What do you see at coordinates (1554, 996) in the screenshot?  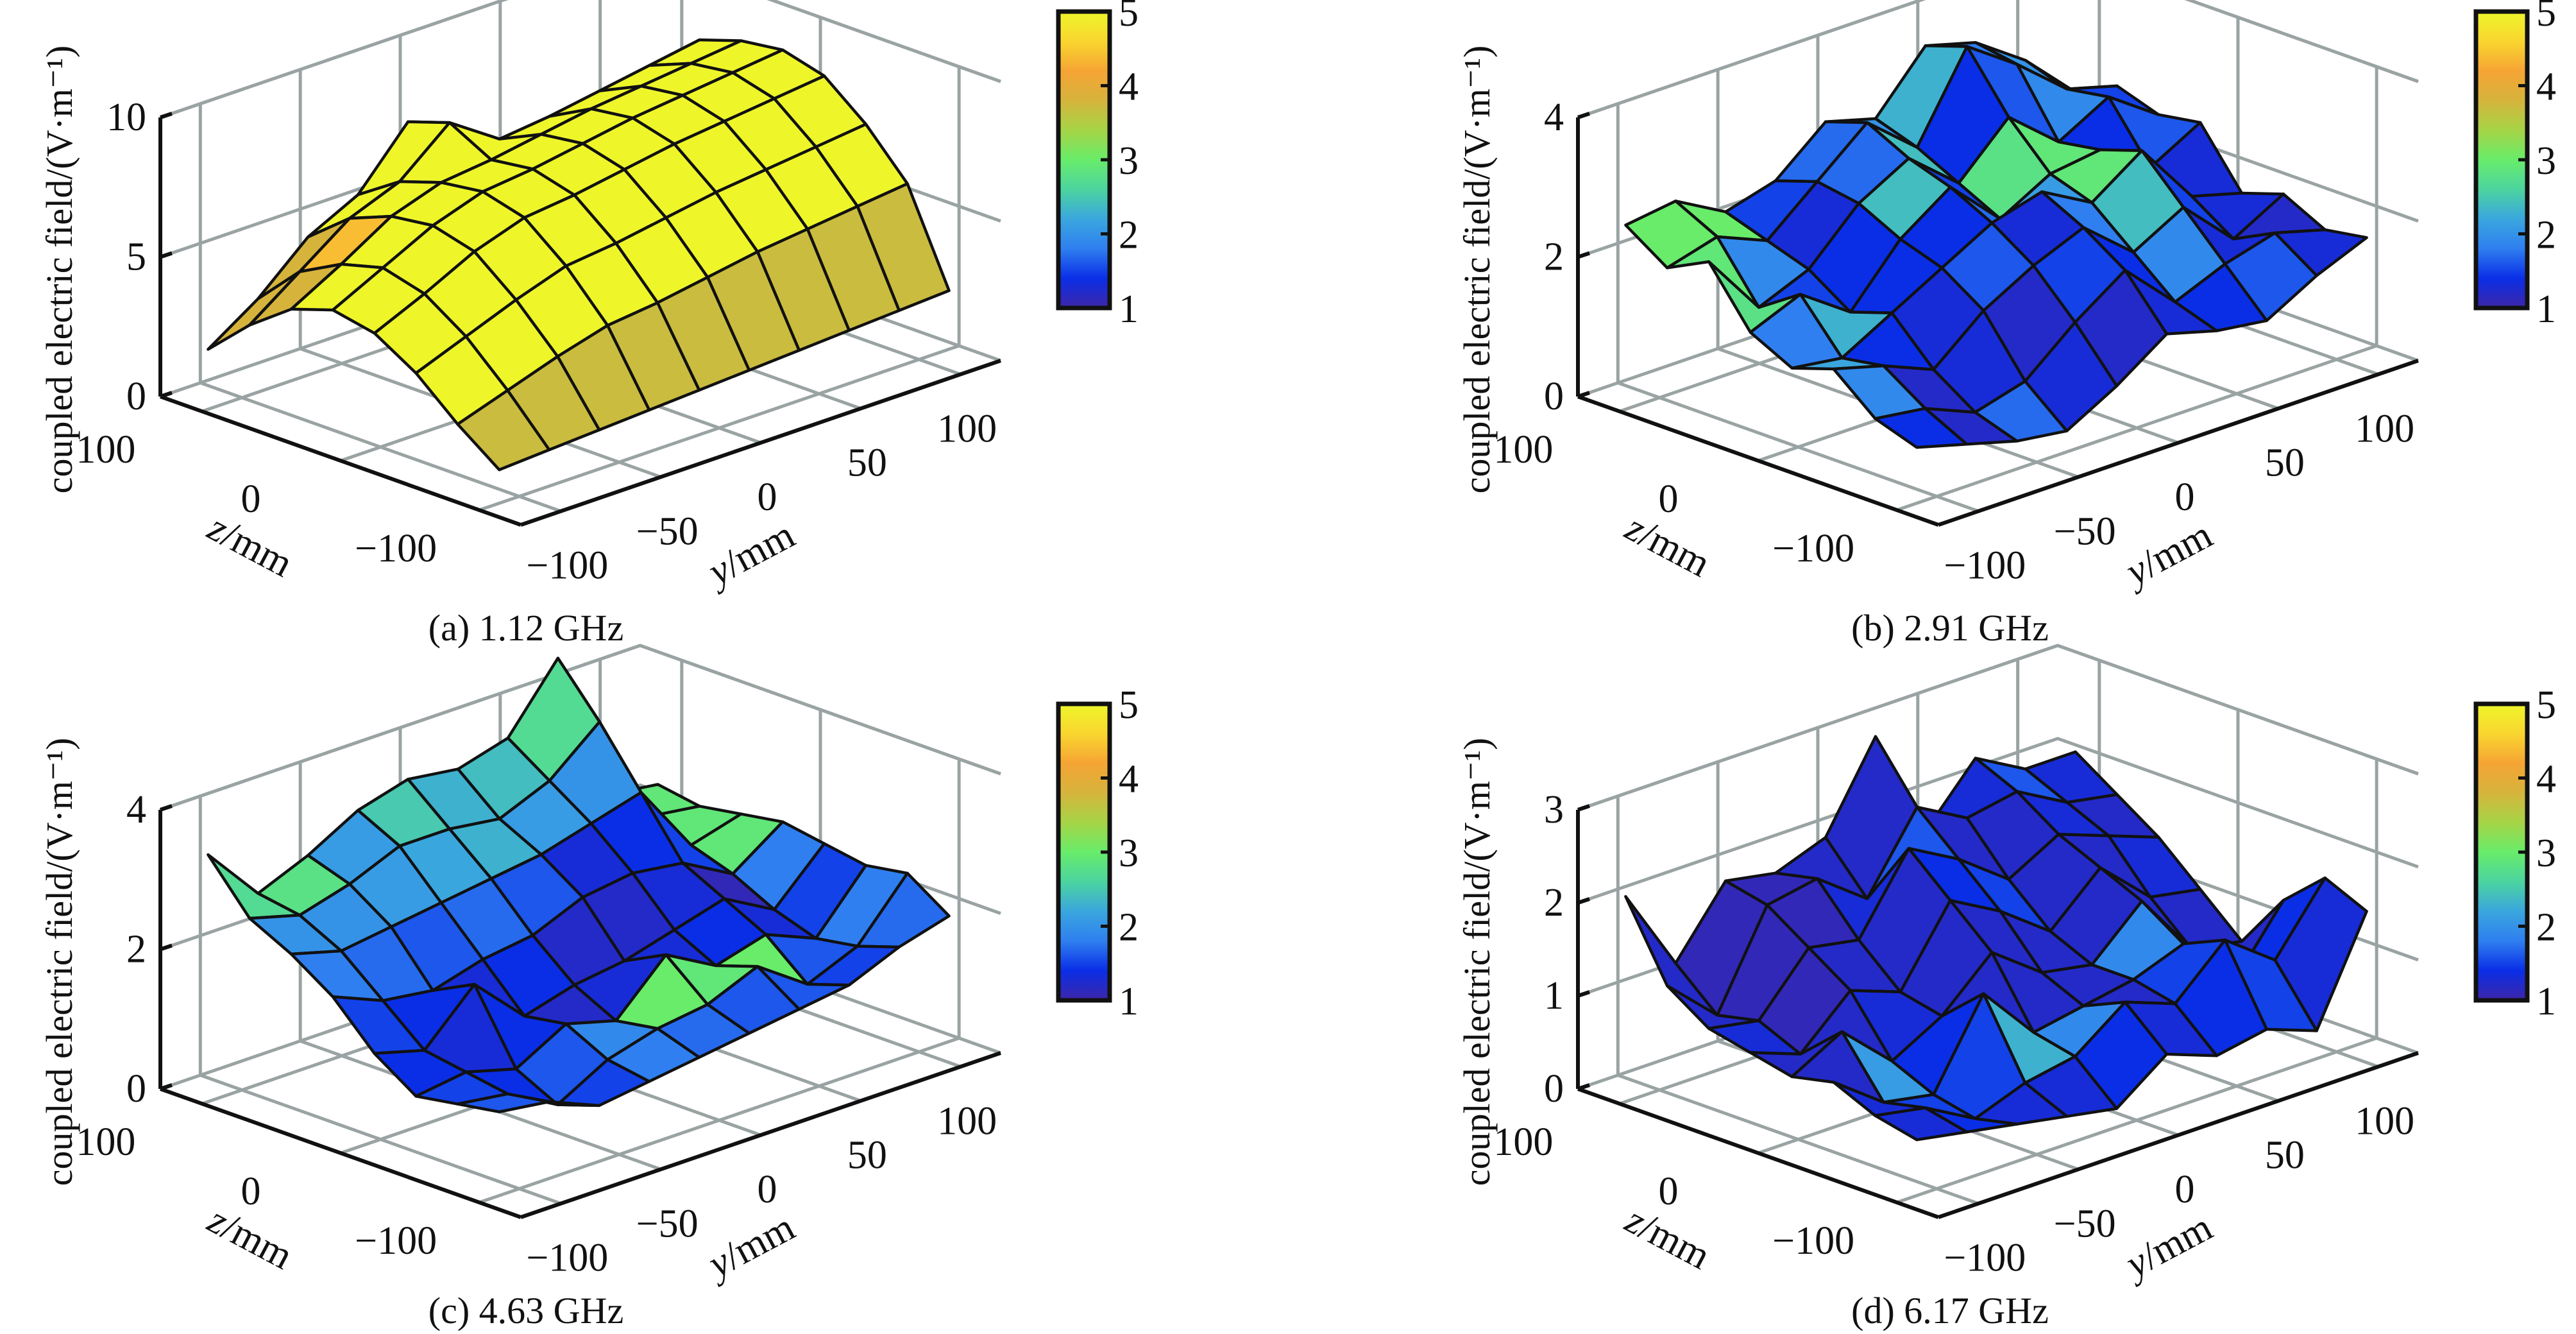 I see `value-tick-label: 1` at bounding box center [1554, 996].